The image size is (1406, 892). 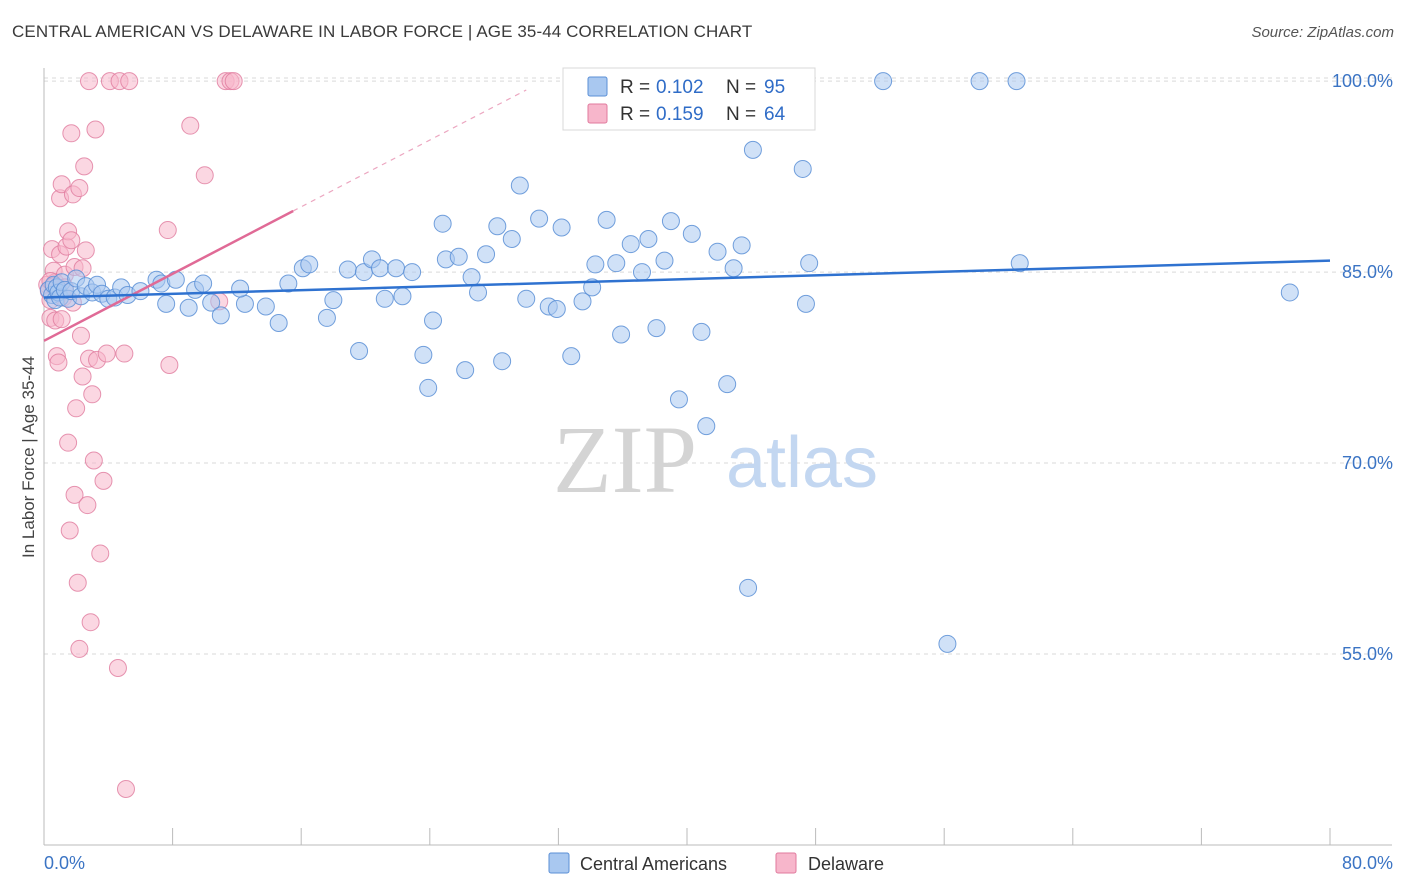 I want to click on bottom-legend: Central Americans Delaware, so click(x=716, y=863).